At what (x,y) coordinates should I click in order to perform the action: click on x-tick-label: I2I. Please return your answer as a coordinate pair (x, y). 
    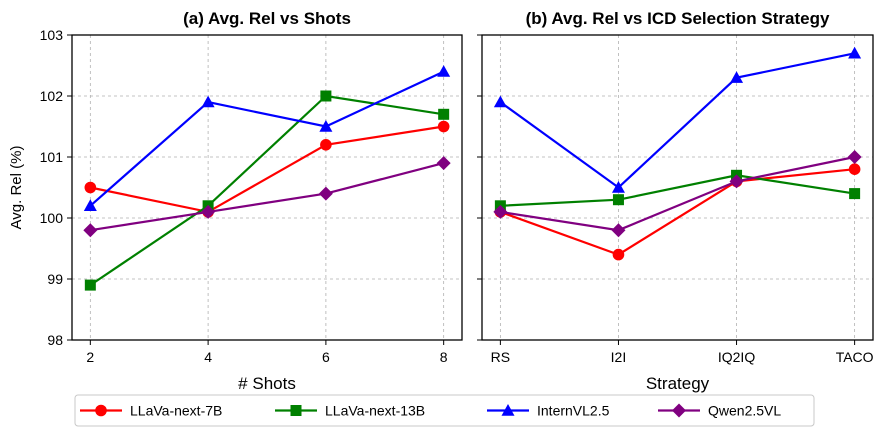
    Looking at the image, I should click on (619, 357).